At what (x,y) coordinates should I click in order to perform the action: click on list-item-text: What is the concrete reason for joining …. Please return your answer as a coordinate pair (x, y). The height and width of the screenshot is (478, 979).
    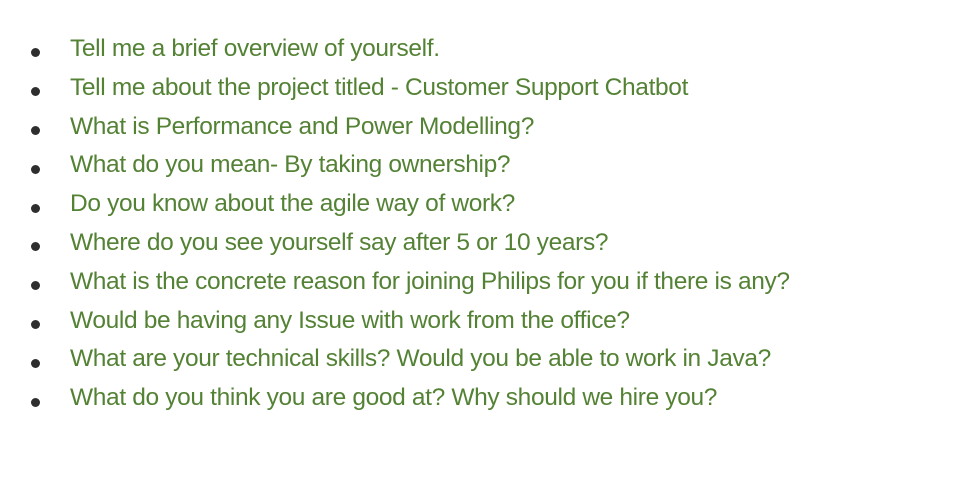
    Looking at the image, I should click on (430, 281).